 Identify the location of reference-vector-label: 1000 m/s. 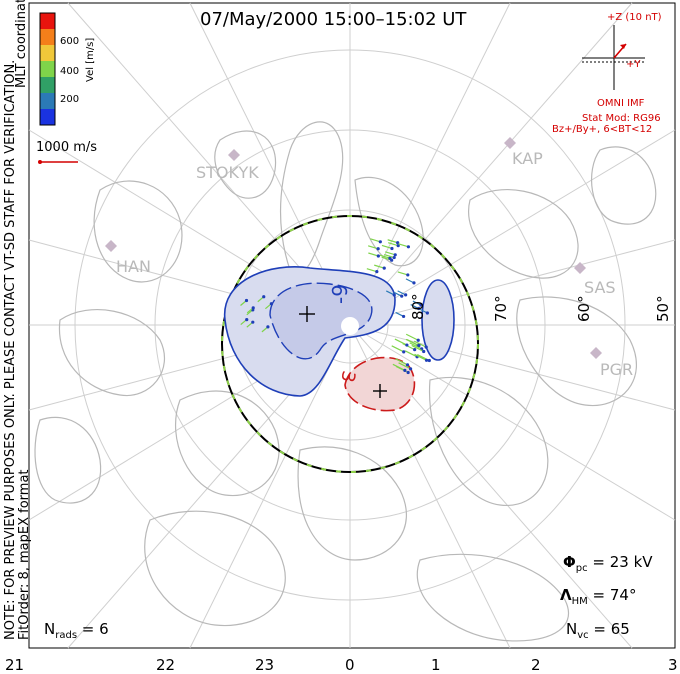
(67, 147).